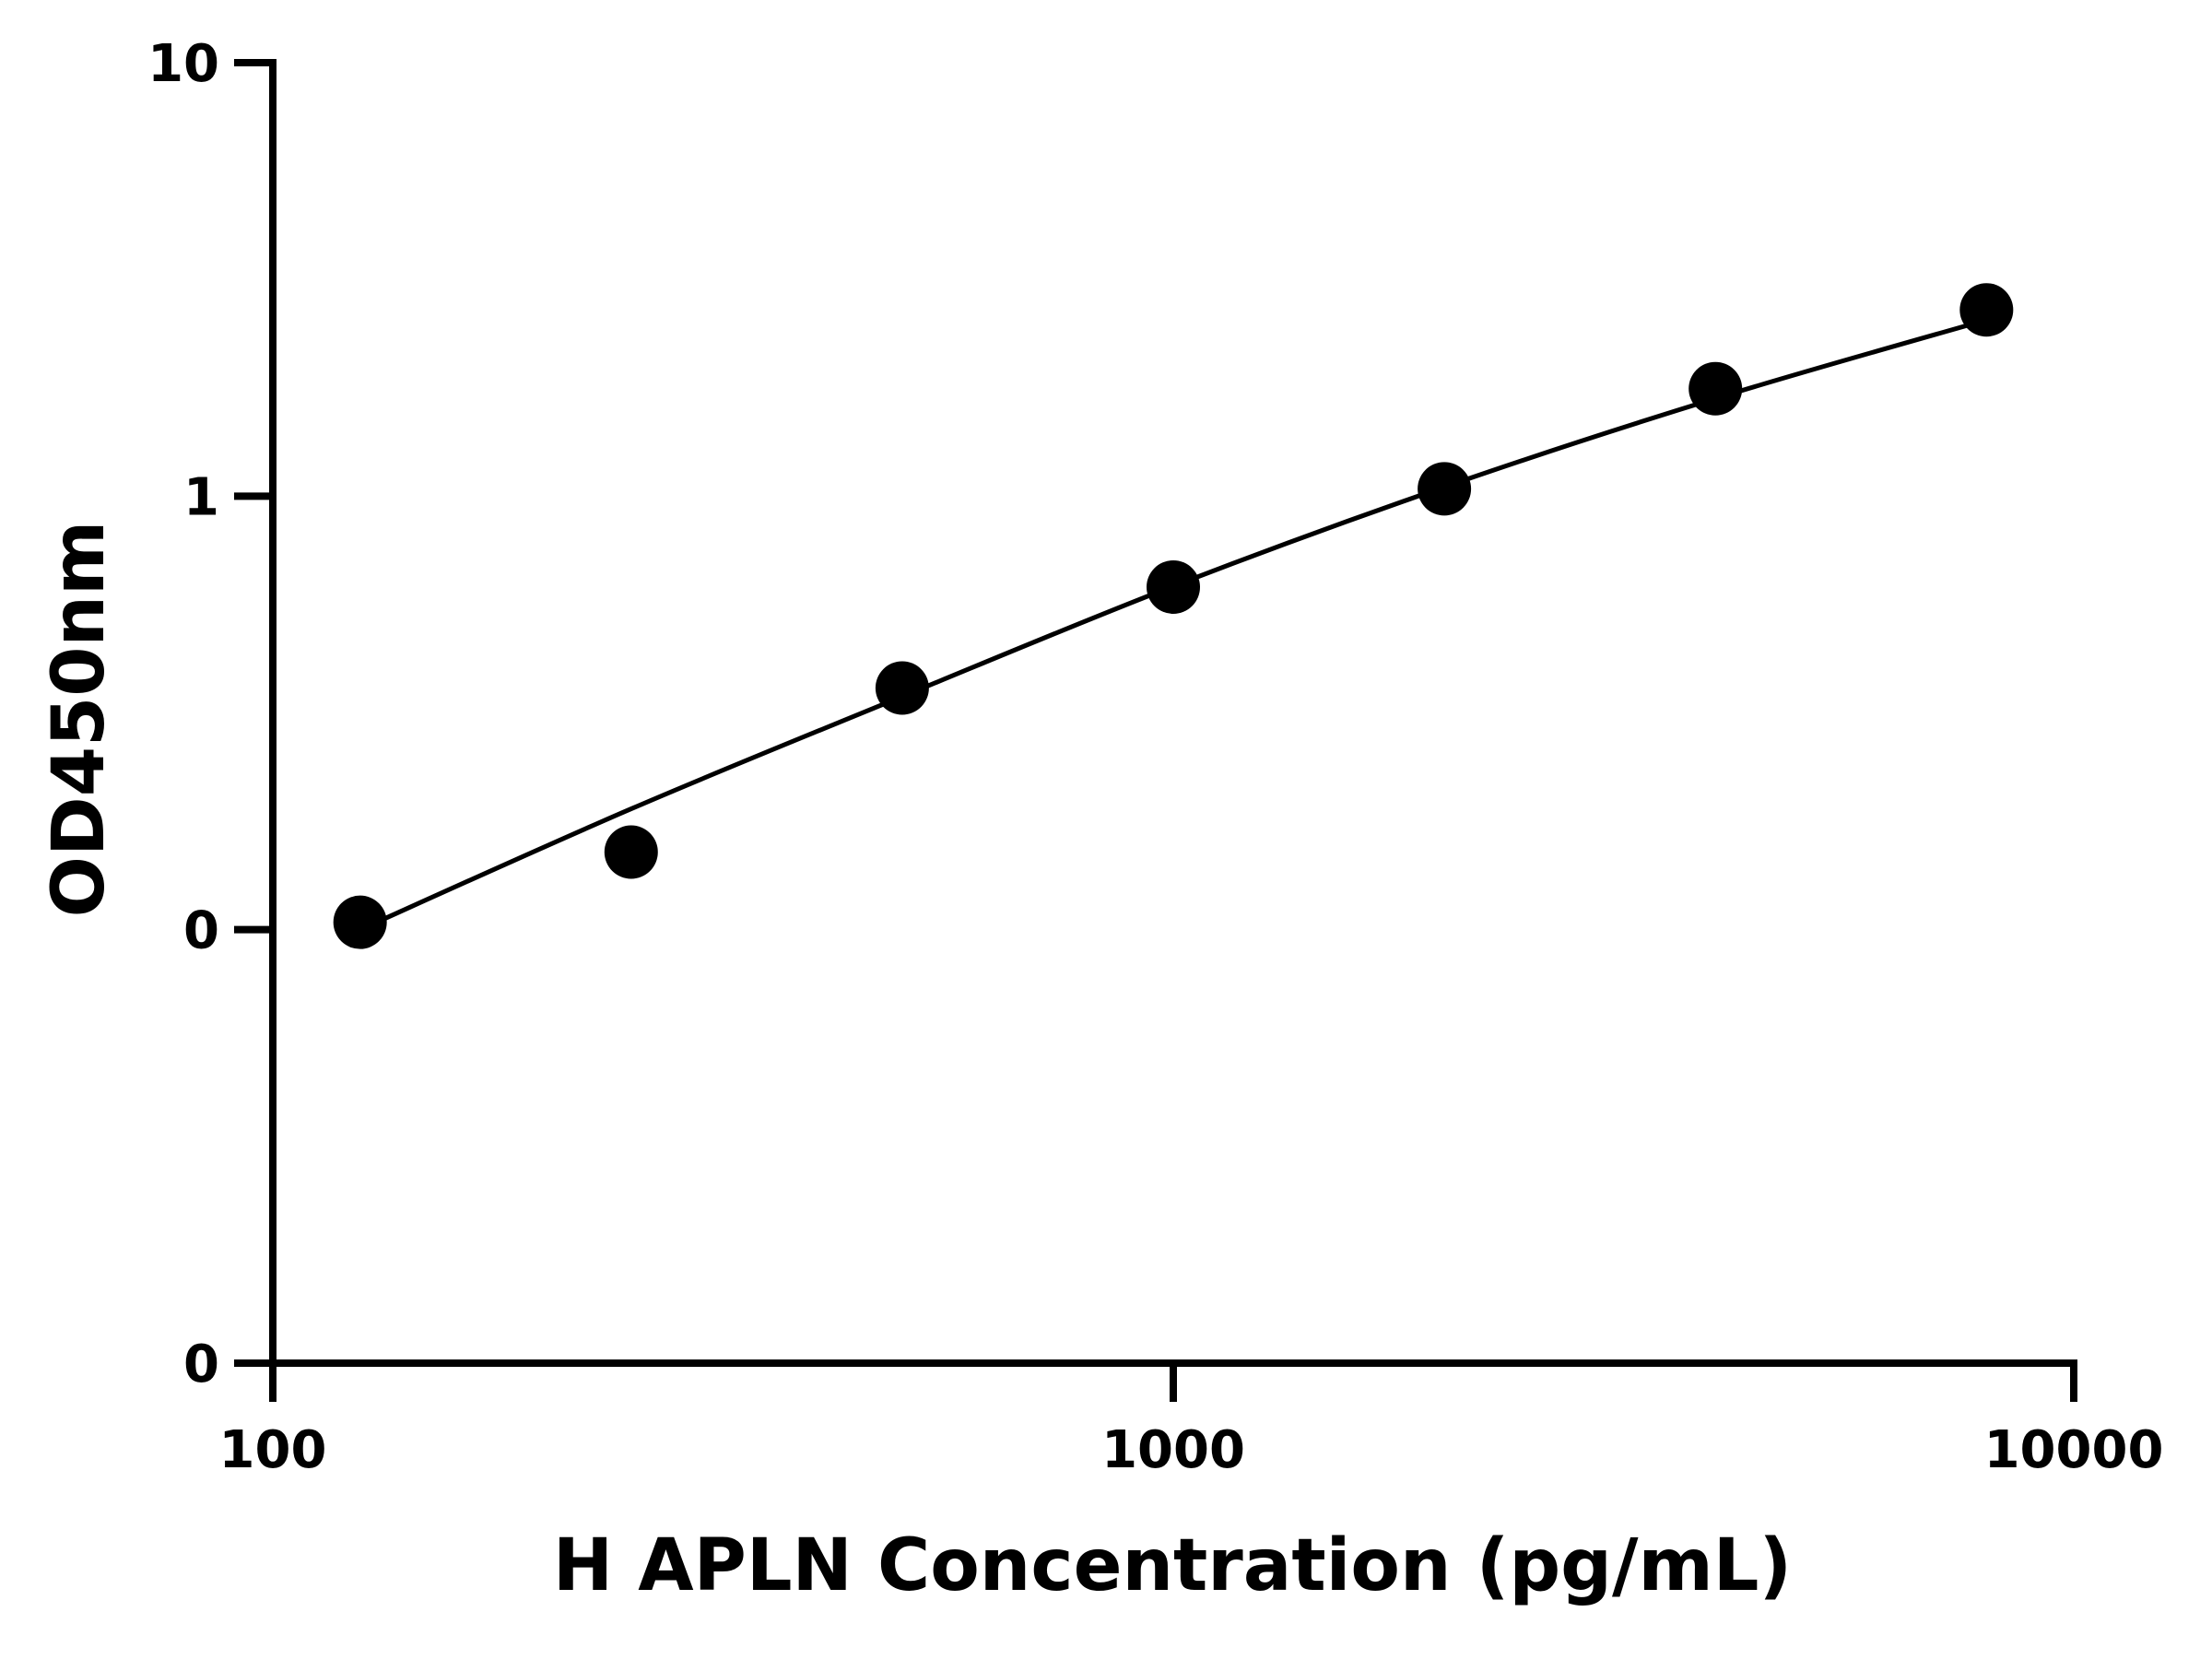  What do you see at coordinates (79, 719) in the screenshot?
I see `y-axis-title: OD450nm` at bounding box center [79, 719].